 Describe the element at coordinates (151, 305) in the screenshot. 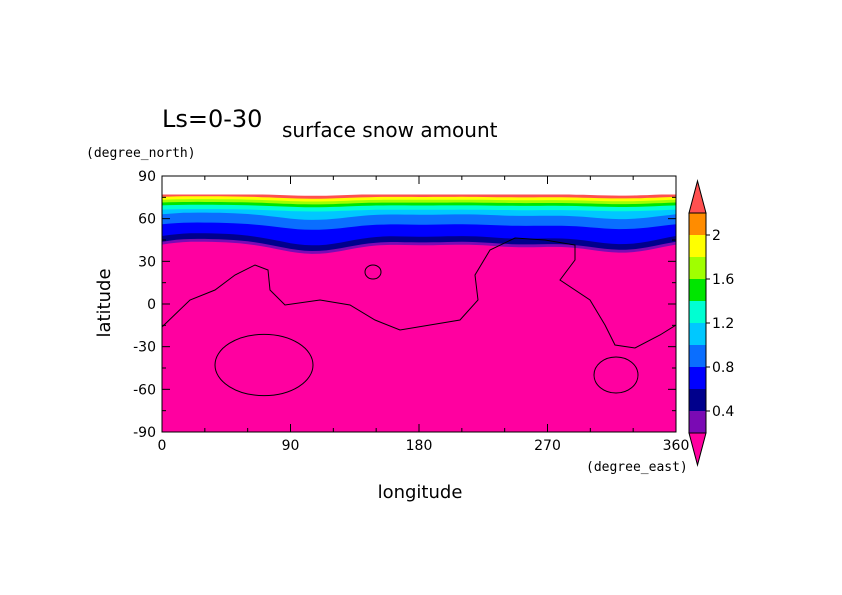

I see `y-tick-label: 0` at that location.